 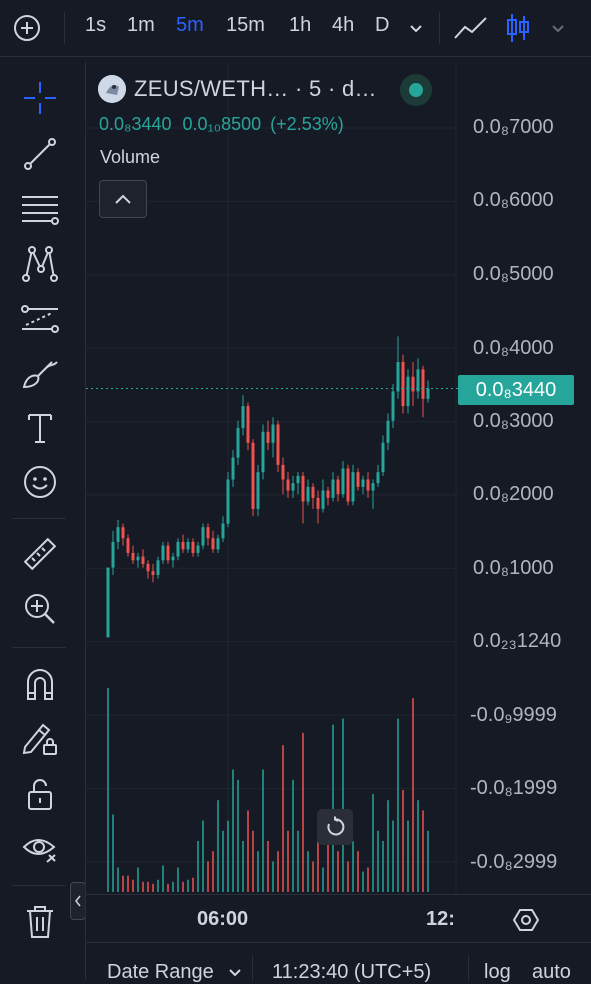 I want to click on crosshair-tool, so click(x=40, y=98).